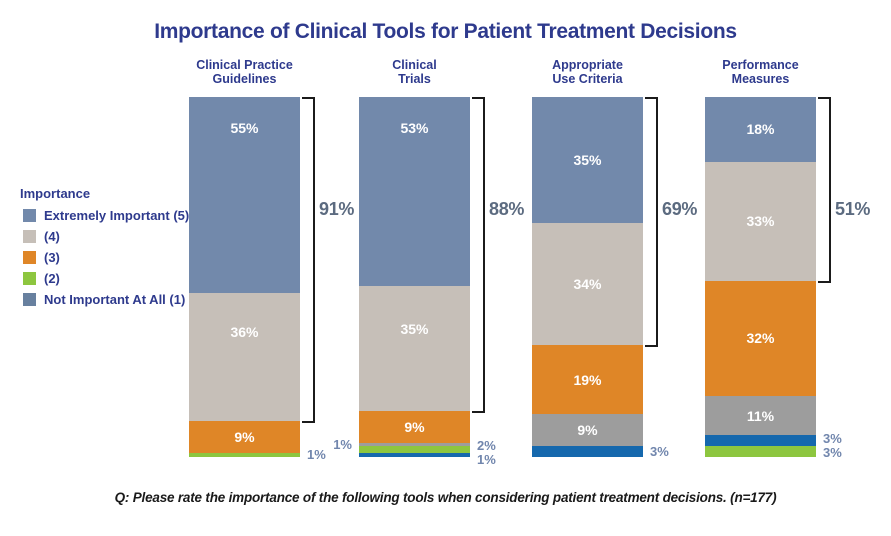 The image size is (891, 536). Describe the element at coordinates (104, 278) in the screenshot. I see `legend-item: (2)` at that location.